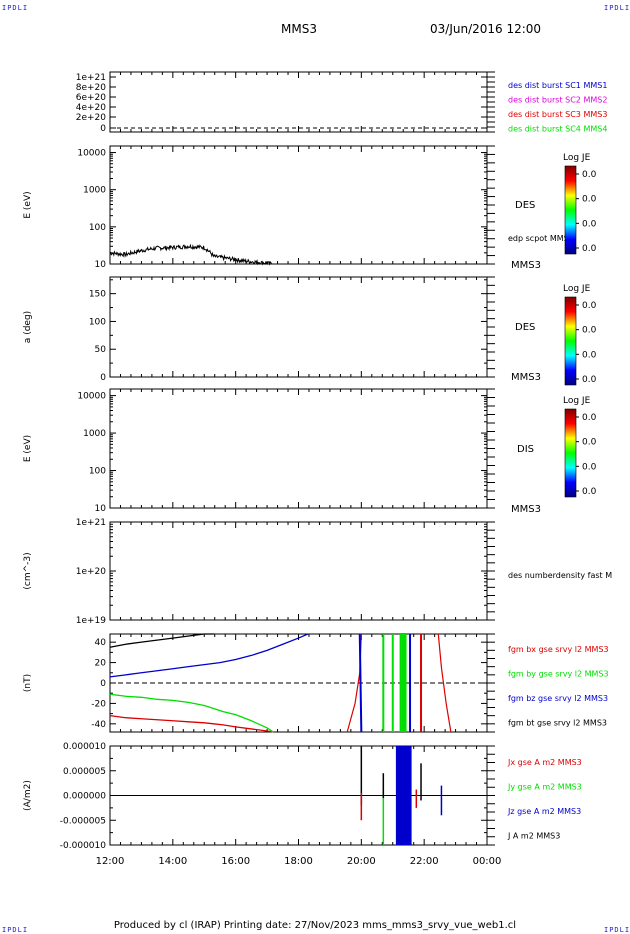  I want to click on panel-current-blue-burst, so click(403, 795).